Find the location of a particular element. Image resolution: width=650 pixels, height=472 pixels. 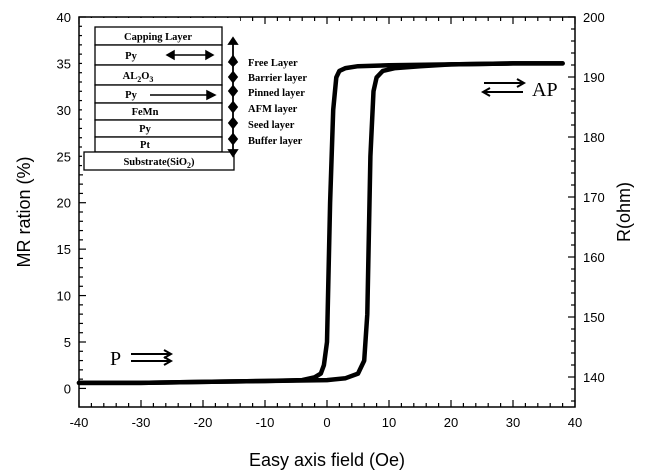

y2-tick-label: 150 is located at coordinates (594, 317).